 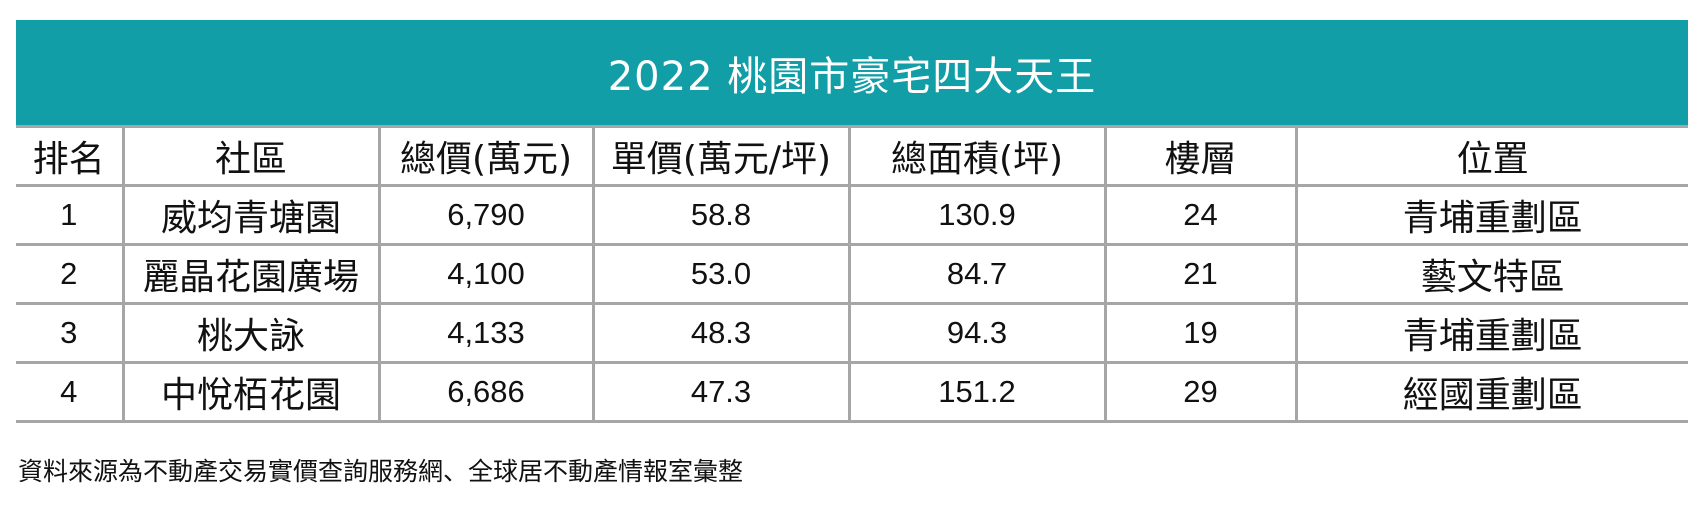 What do you see at coordinates (250, 215) in the screenshot?
I see `cell-community: 威均青塘園` at bounding box center [250, 215].